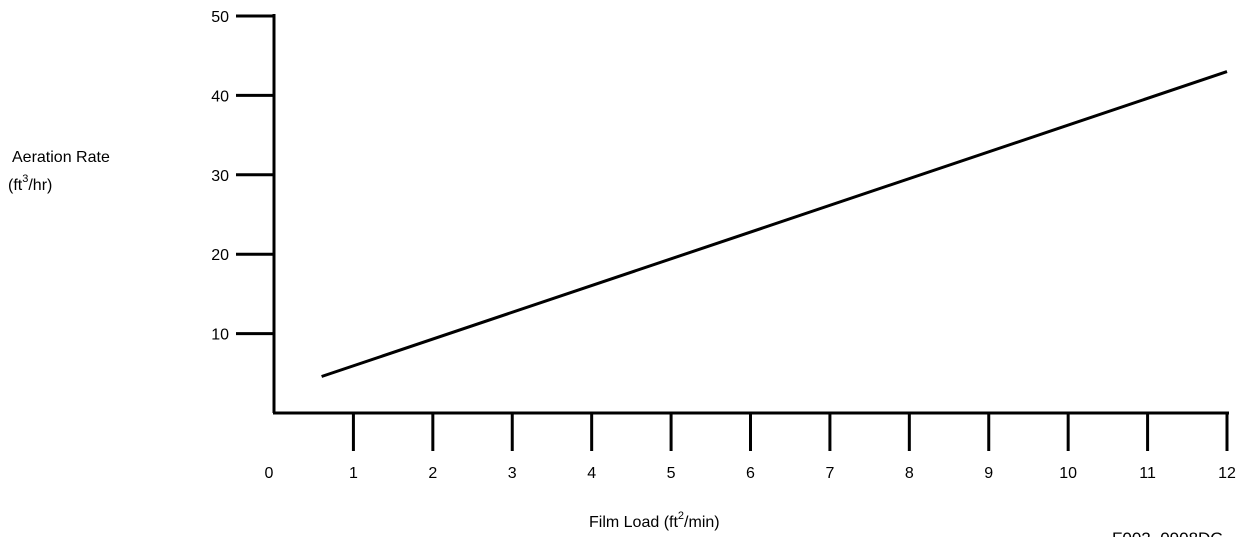  What do you see at coordinates (1227, 473) in the screenshot?
I see `x-tick-label: 12` at bounding box center [1227, 473].